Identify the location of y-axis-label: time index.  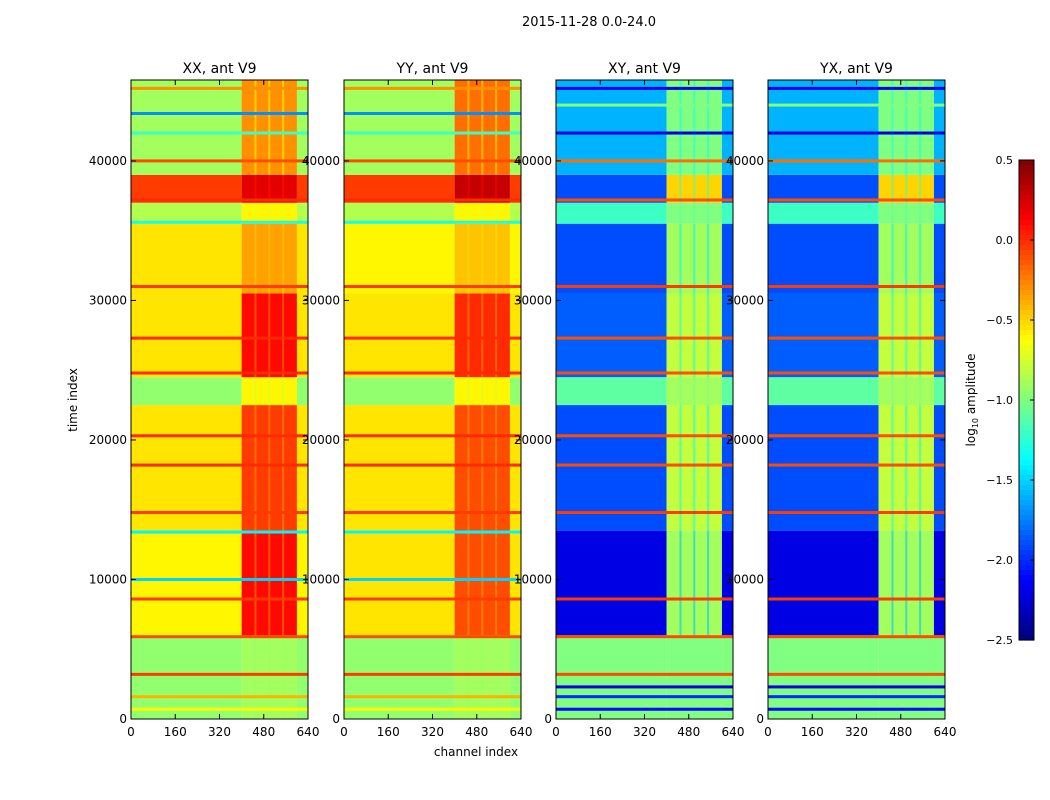
(73, 400).